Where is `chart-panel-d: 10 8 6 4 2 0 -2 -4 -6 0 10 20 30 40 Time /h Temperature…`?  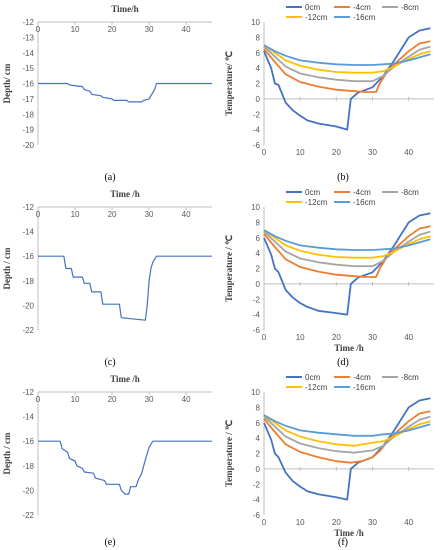 chart-panel-d: 10 8 6 4 2 0 -2 -4 -6 0 10 20 30 40 Time /h Temperature… is located at coordinates (329, 269).